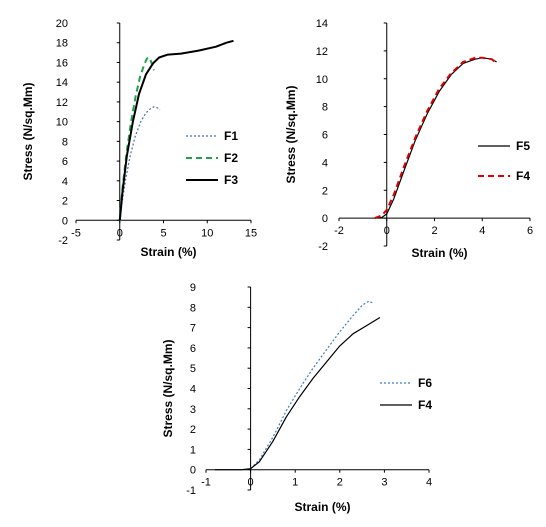  What do you see at coordinates (76, 233) in the screenshot?
I see `x-tick-label: -5` at bounding box center [76, 233].